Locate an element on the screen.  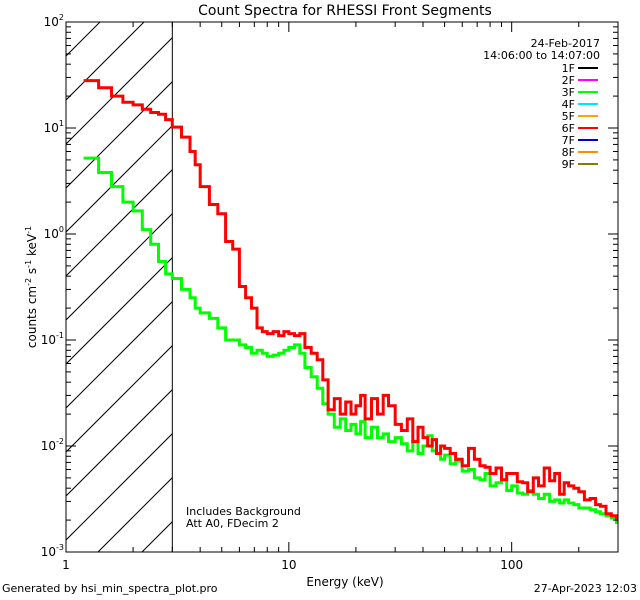
y-tick-label: 10¹ is located at coordinates (54, 127).